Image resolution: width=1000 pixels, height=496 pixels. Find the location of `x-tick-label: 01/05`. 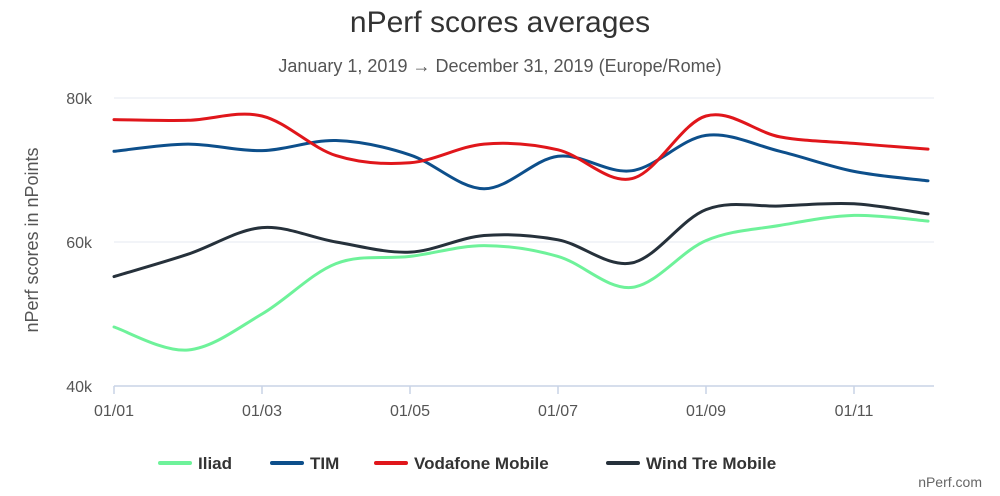

x-tick-label: 01/05 is located at coordinates (410, 411).